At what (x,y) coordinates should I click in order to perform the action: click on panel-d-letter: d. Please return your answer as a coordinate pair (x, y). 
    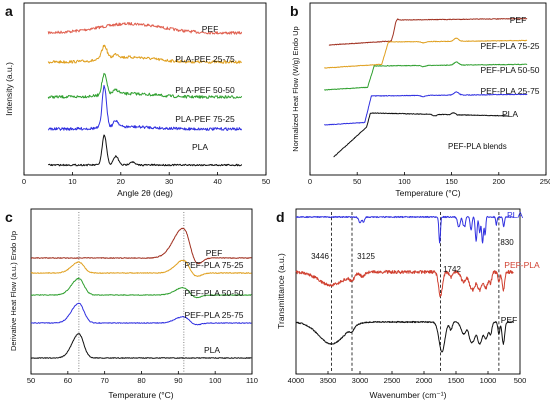
    Looking at the image, I should click on (280, 217).